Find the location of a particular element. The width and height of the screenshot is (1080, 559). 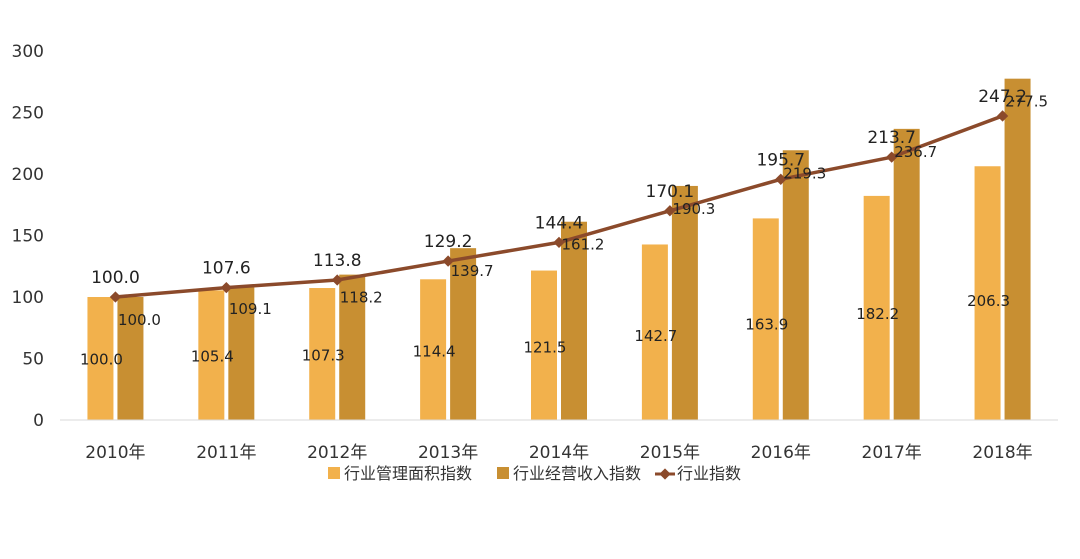

y-tick-label: 100 is located at coordinates (28, 298).